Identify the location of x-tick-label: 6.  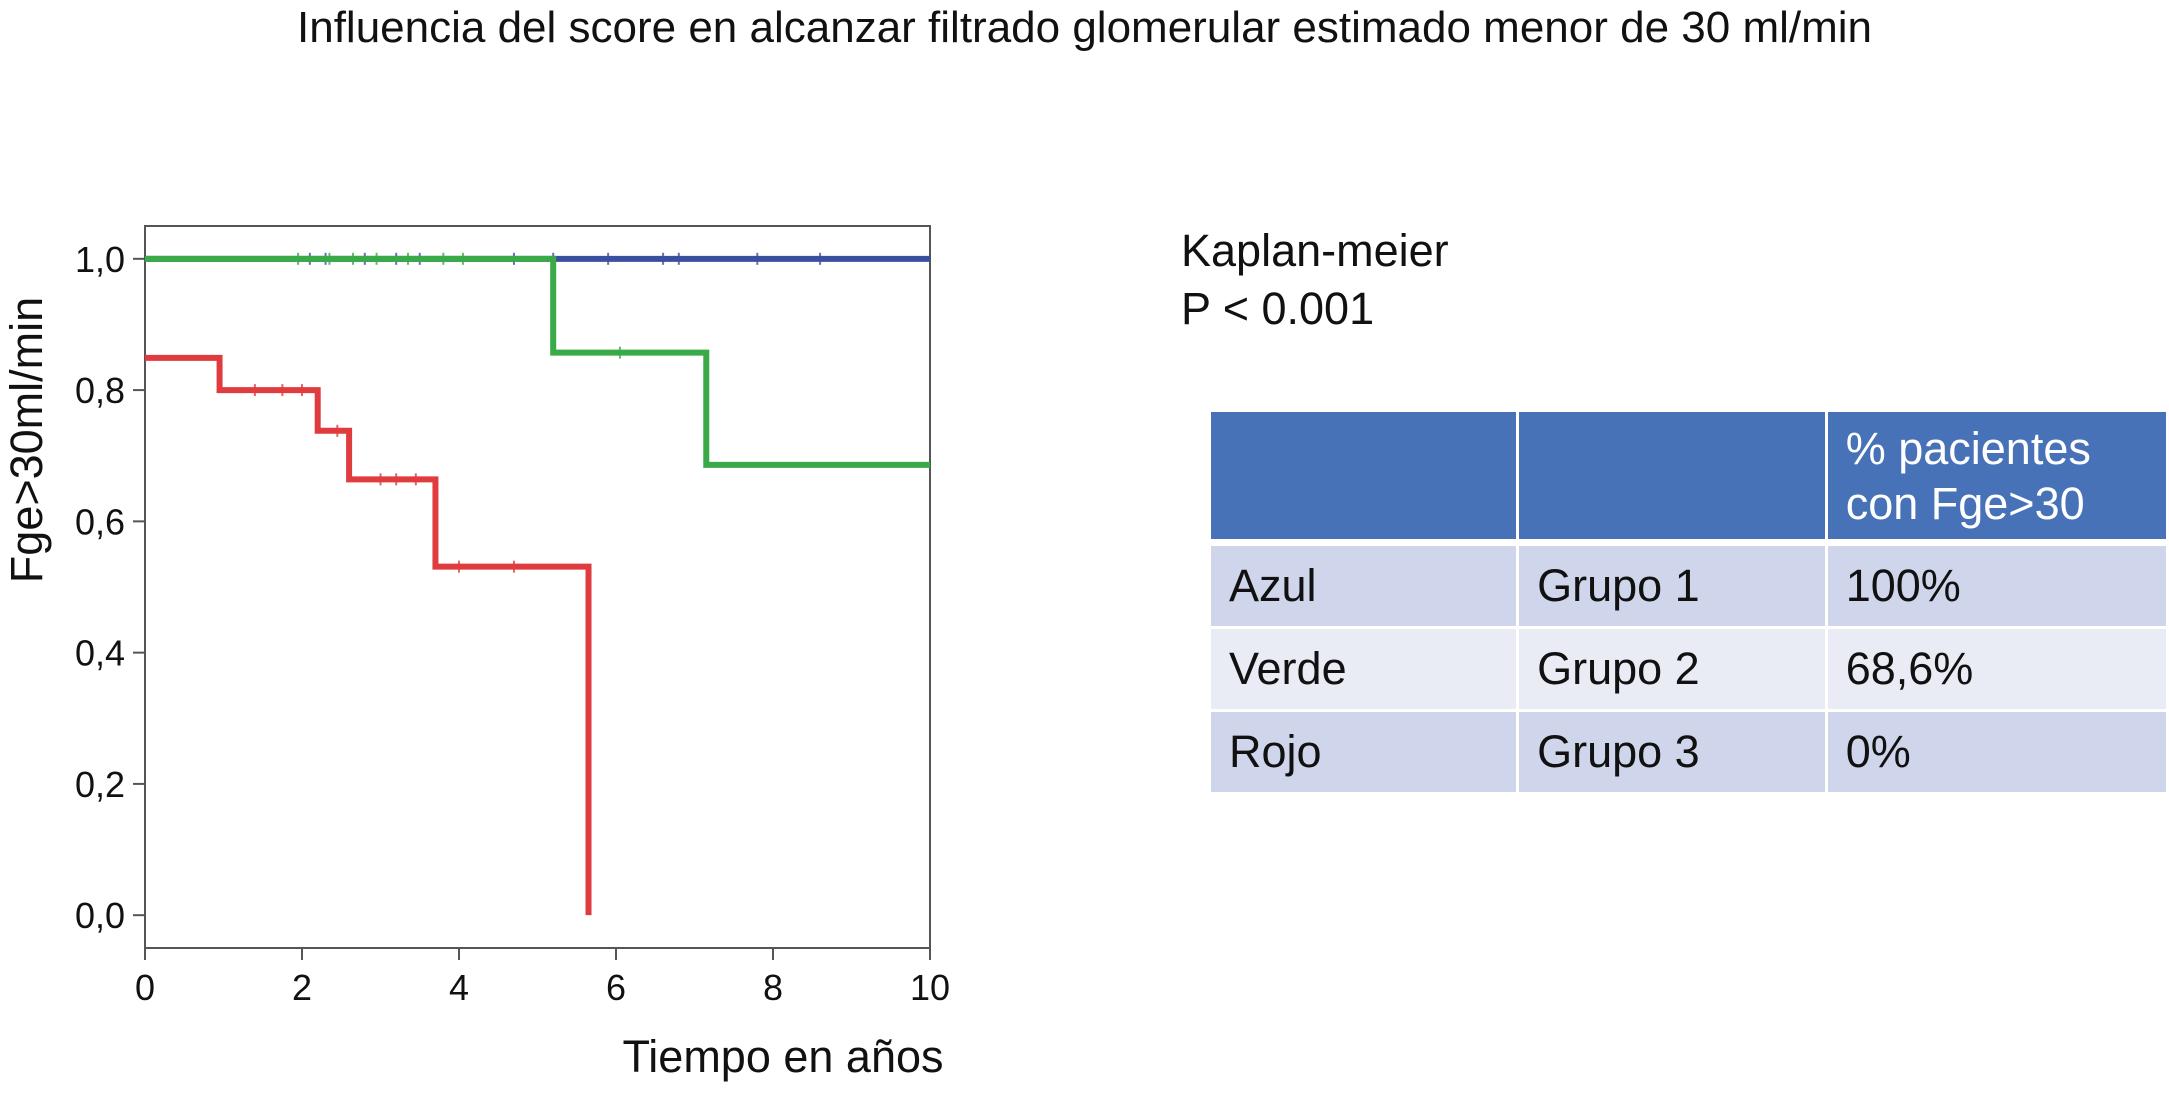
(616, 987).